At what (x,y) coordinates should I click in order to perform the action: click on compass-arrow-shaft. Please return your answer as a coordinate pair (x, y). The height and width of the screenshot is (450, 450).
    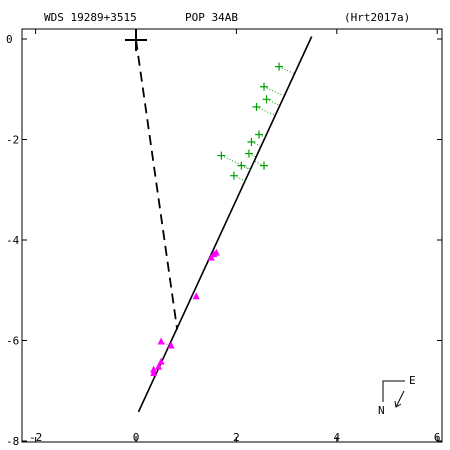
    Looking at the image, I should click on (400, 399).